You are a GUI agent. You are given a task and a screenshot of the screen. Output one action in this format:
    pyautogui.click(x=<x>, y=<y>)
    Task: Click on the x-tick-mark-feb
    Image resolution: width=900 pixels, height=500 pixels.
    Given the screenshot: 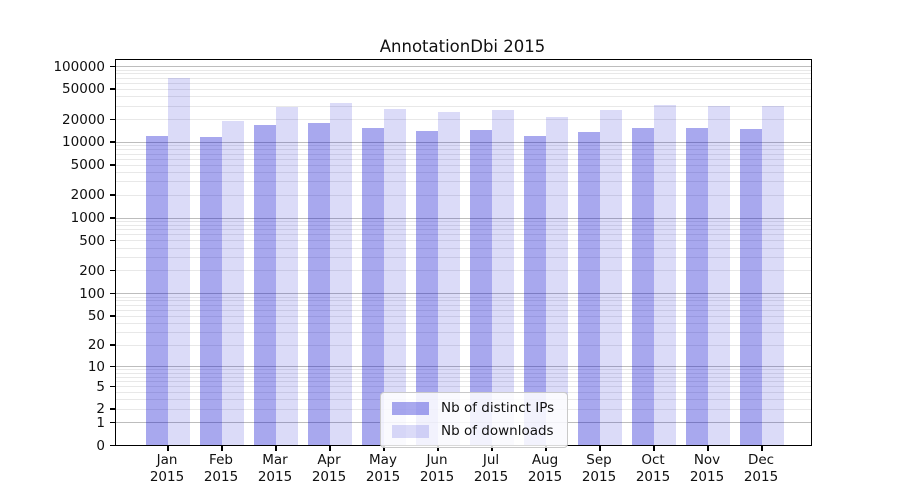 What is the action you would take?
    pyautogui.click(x=222, y=448)
    